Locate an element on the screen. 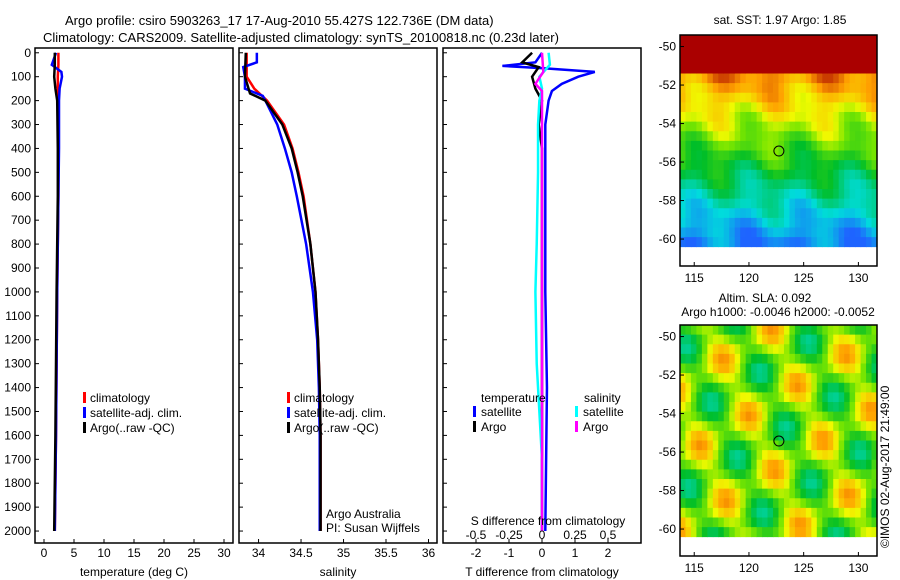  y-tick-label: 700 is located at coordinates (21, 220).